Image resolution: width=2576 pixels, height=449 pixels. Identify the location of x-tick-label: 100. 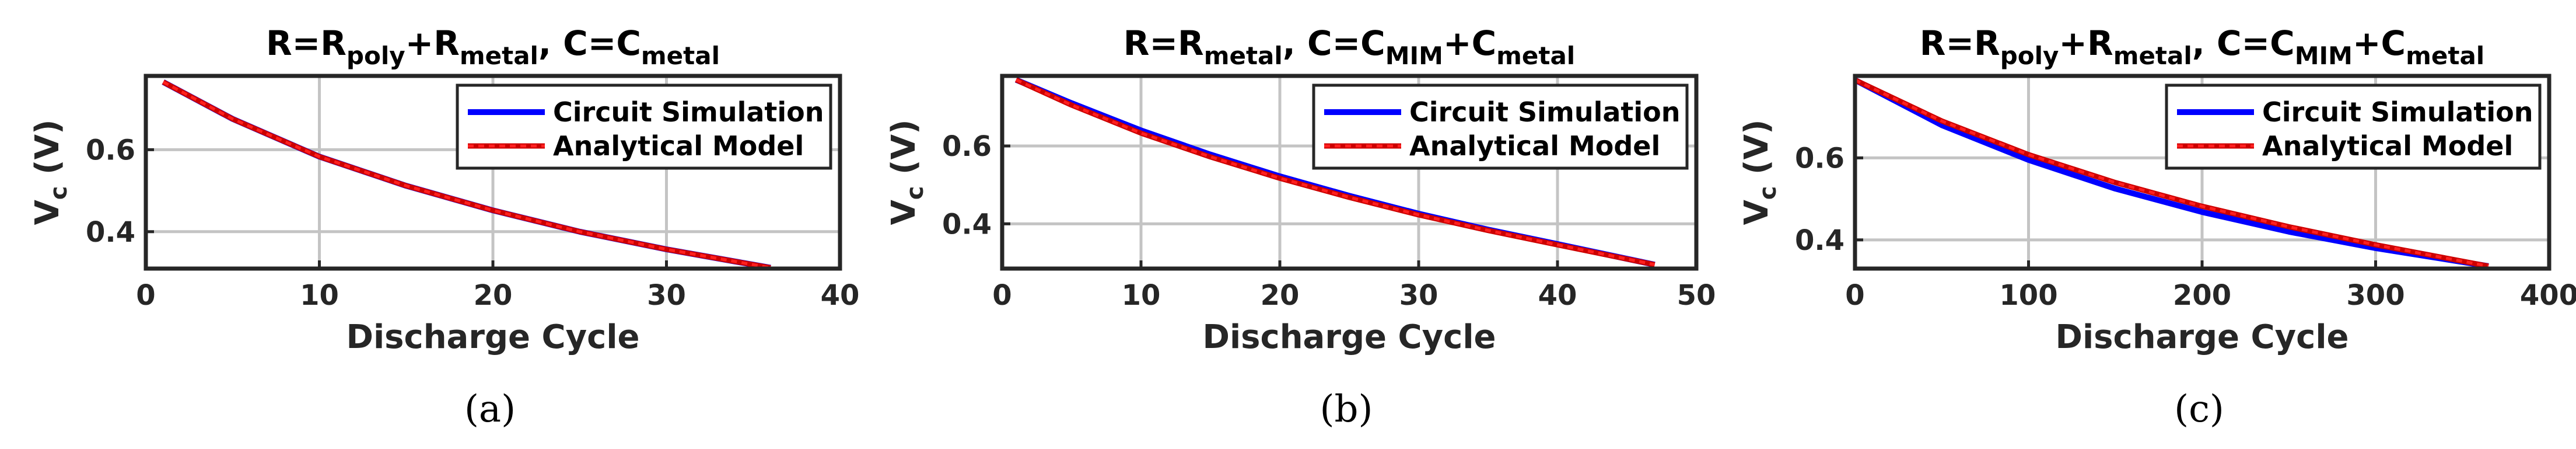
(2028, 295).